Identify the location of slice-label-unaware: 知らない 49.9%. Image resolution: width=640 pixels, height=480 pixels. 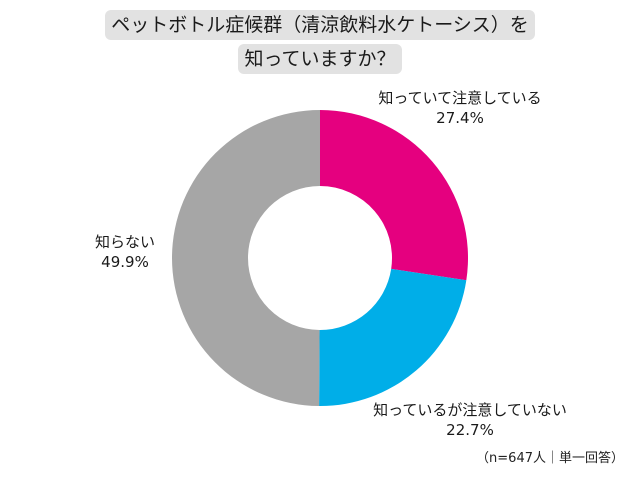
(125, 252).